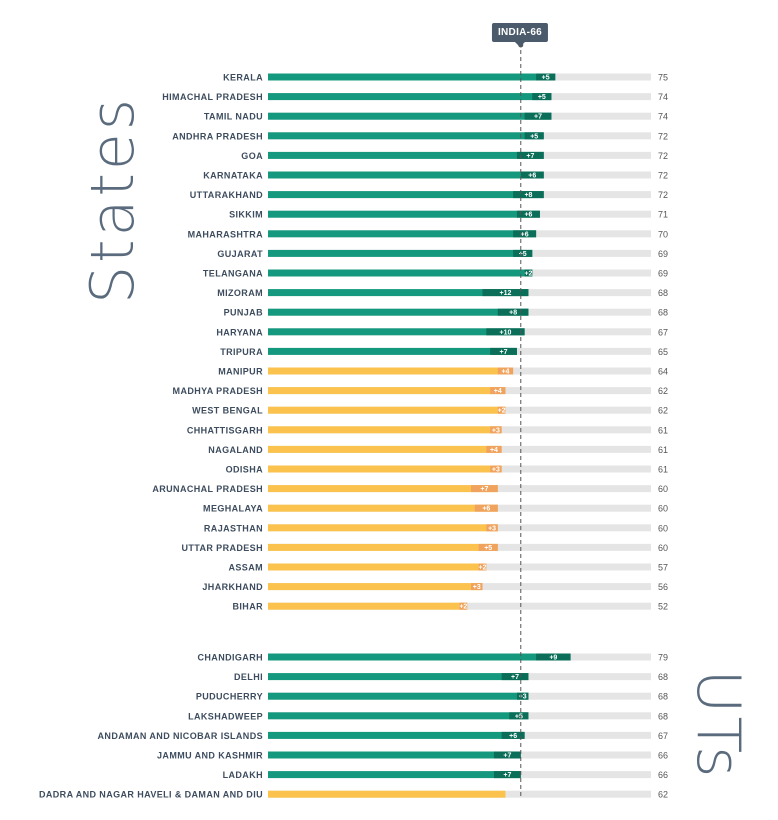 The image size is (778, 820). Describe the element at coordinates (663, 332) in the screenshot. I see `score-label: 67` at that location.